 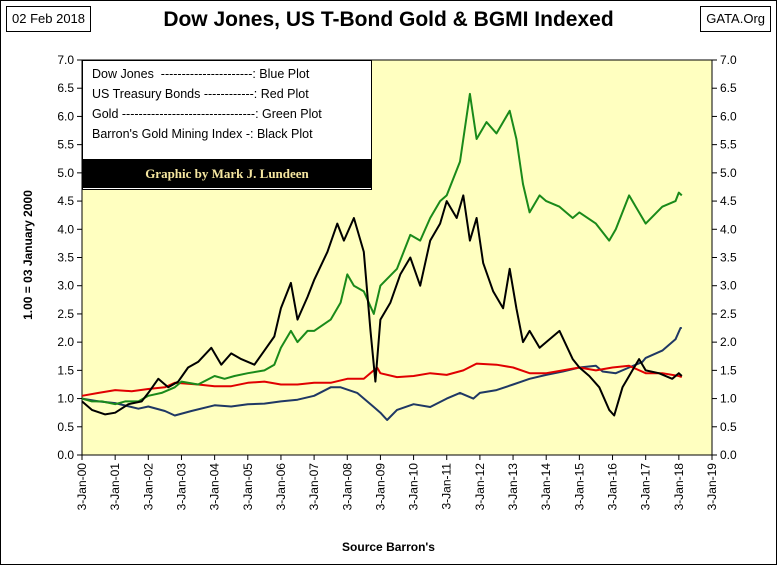 I want to click on y-tick-label-left: 6.0, so click(x=65, y=116).